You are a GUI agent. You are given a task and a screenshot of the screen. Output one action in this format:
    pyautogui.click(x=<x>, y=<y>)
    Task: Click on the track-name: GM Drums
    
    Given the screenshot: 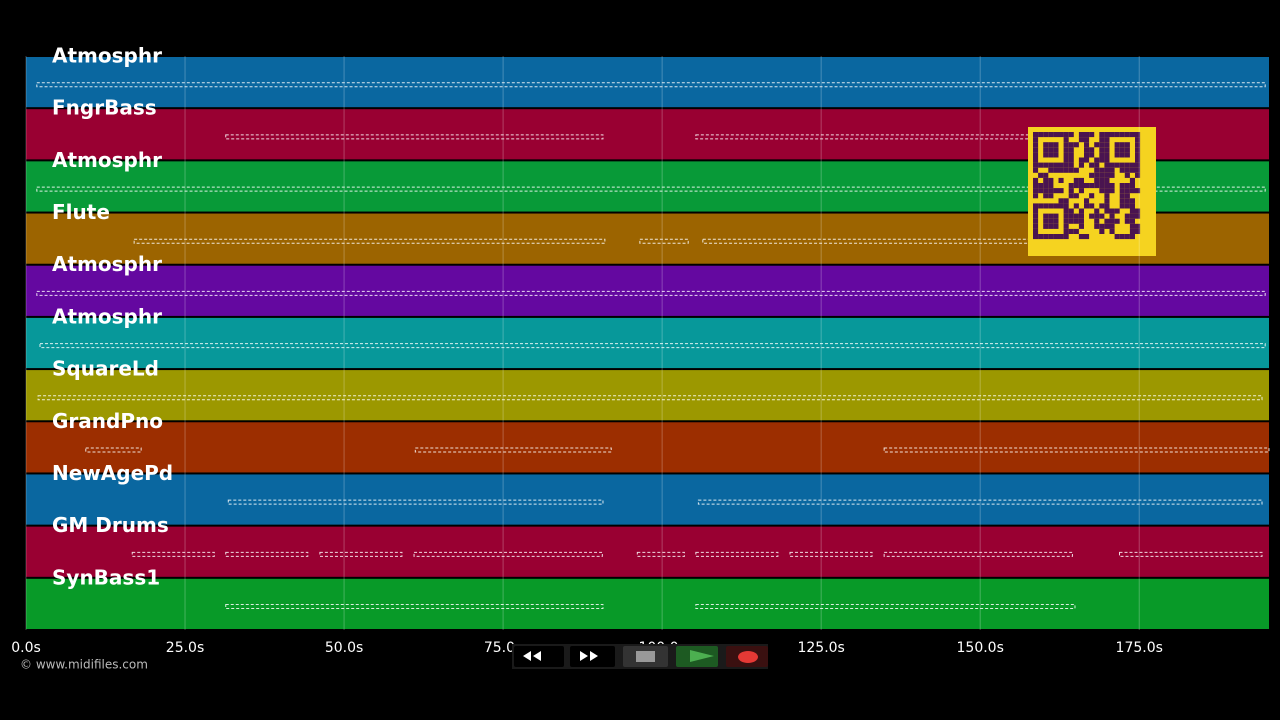 What is the action you would take?
    pyautogui.click(x=110, y=525)
    